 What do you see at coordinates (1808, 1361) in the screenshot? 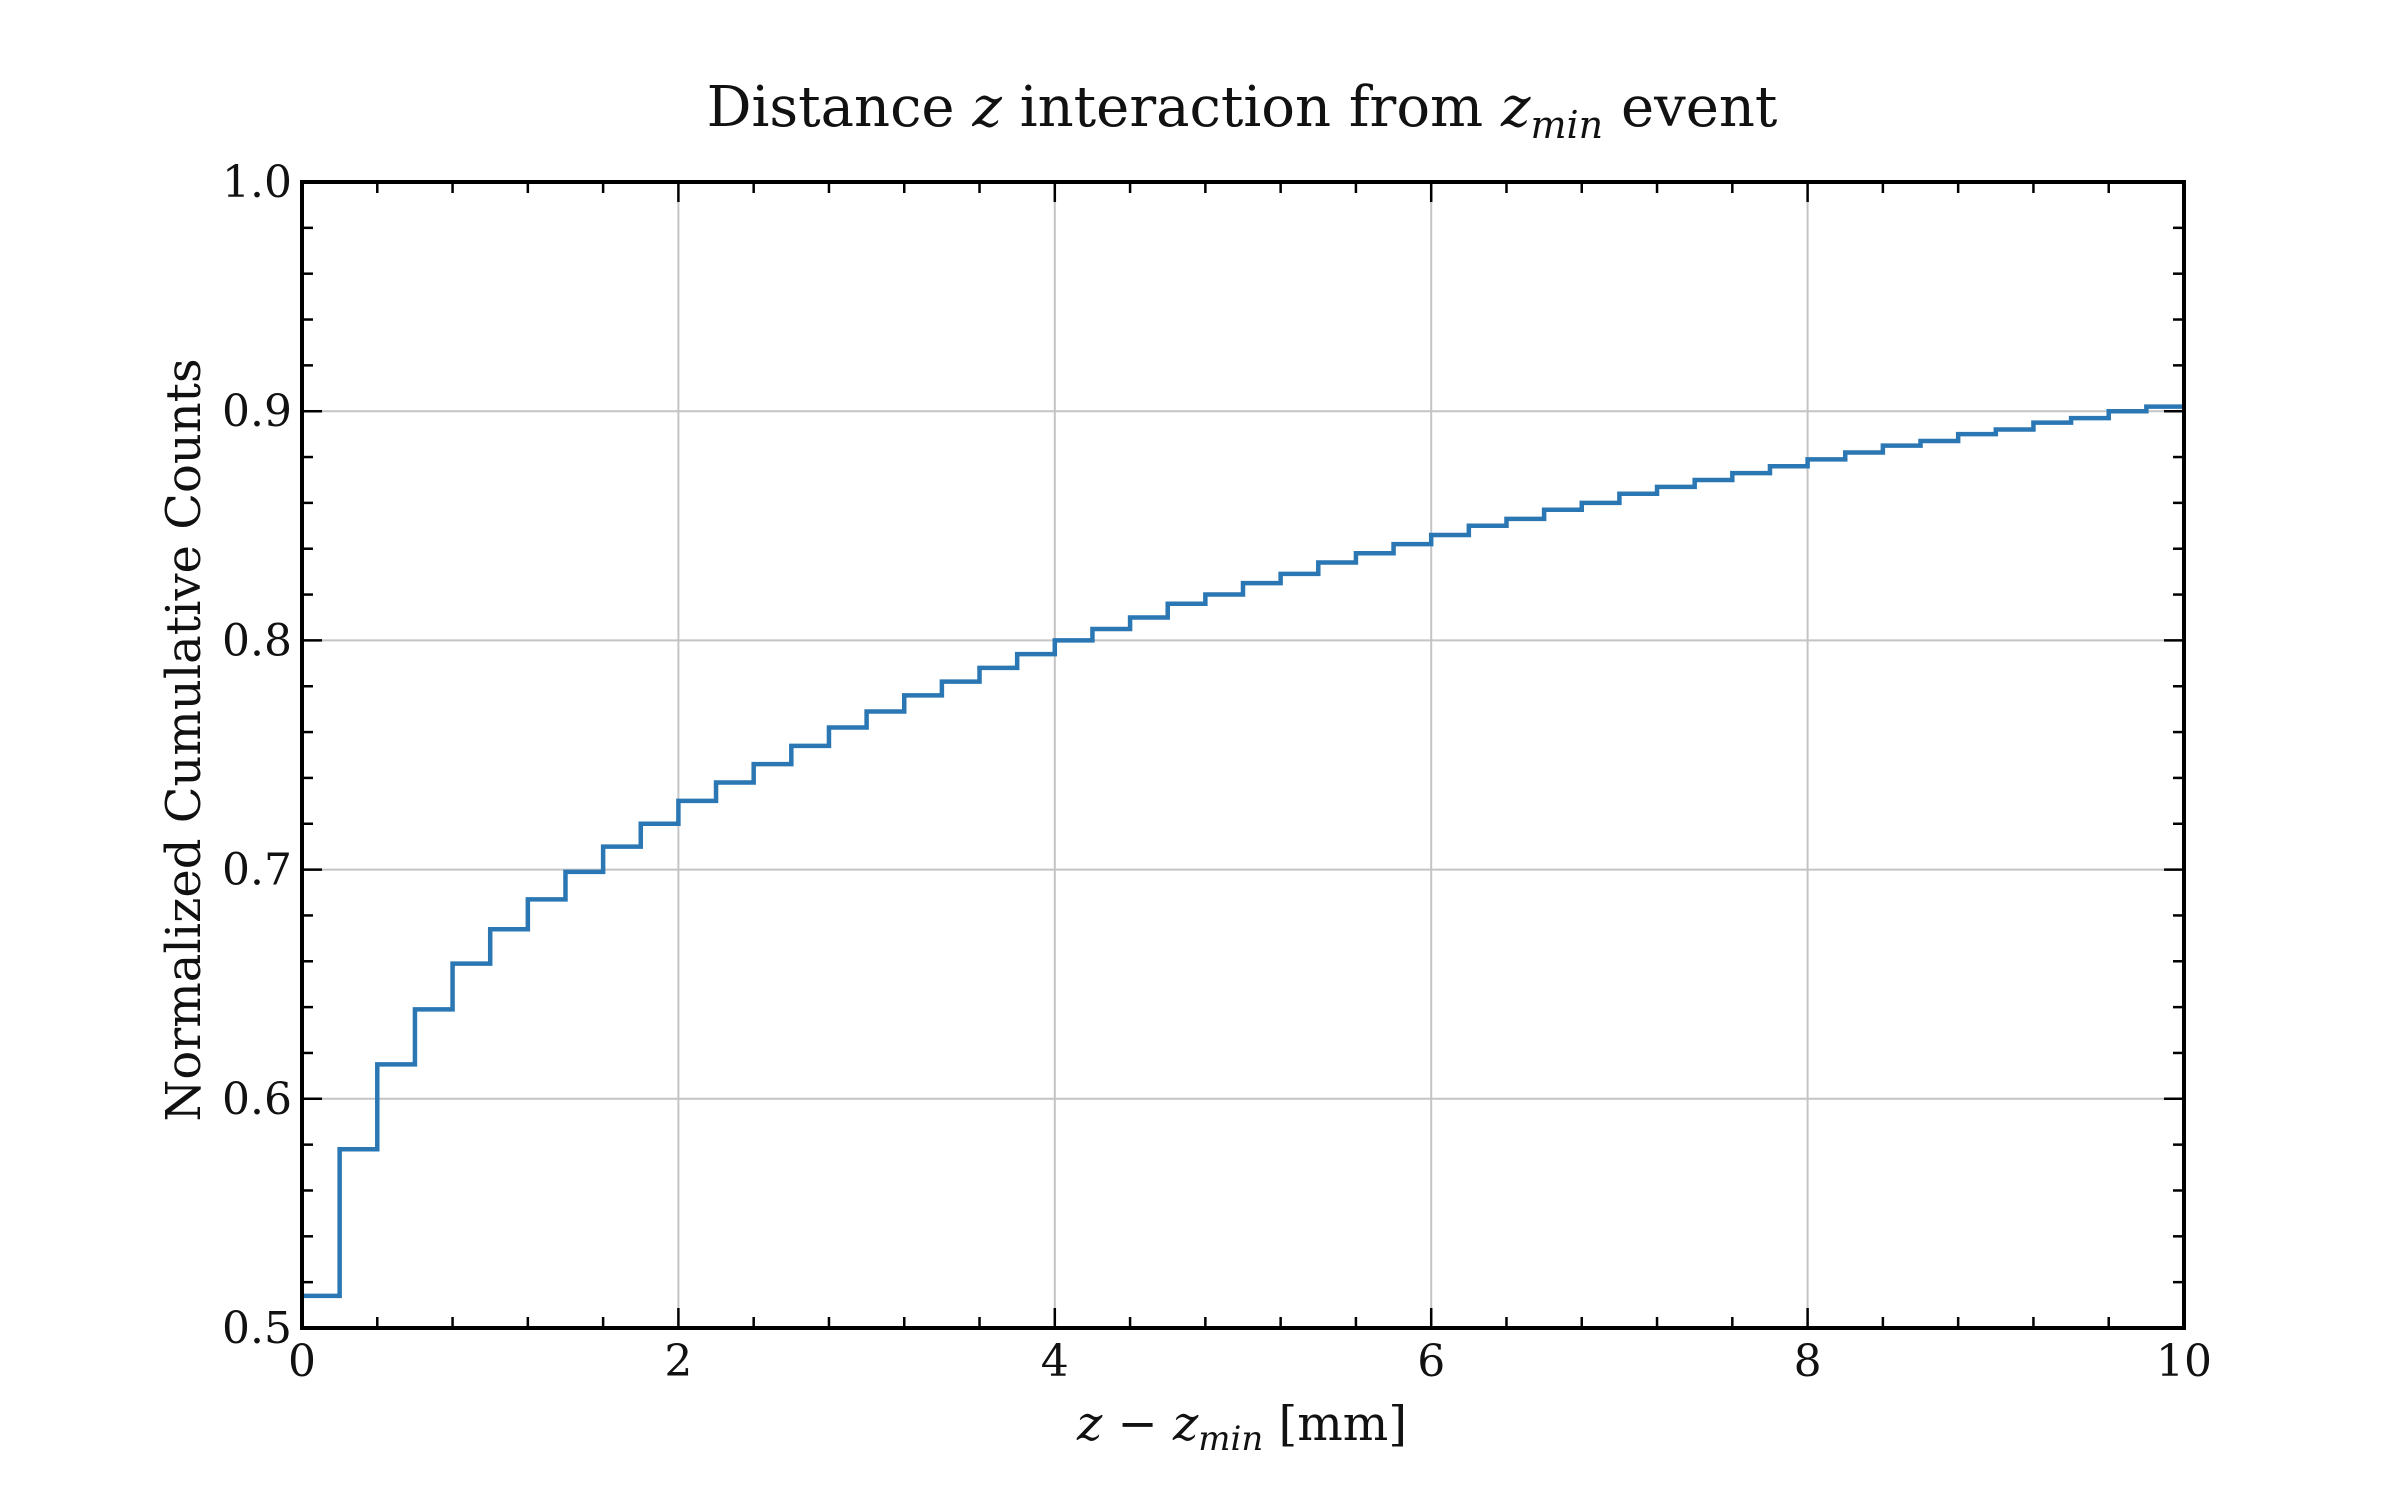
I see `x-tick-label: 8` at bounding box center [1808, 1361].